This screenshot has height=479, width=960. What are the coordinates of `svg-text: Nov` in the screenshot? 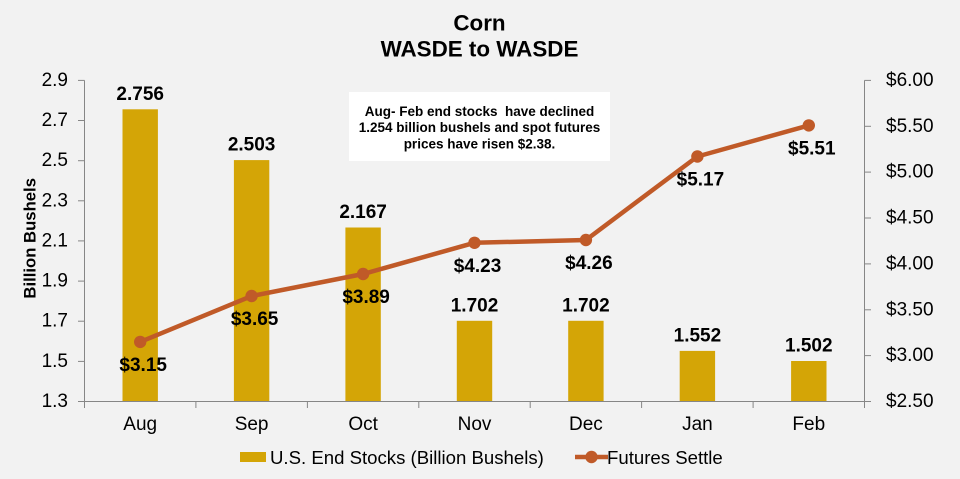 It's located at (475, 424).